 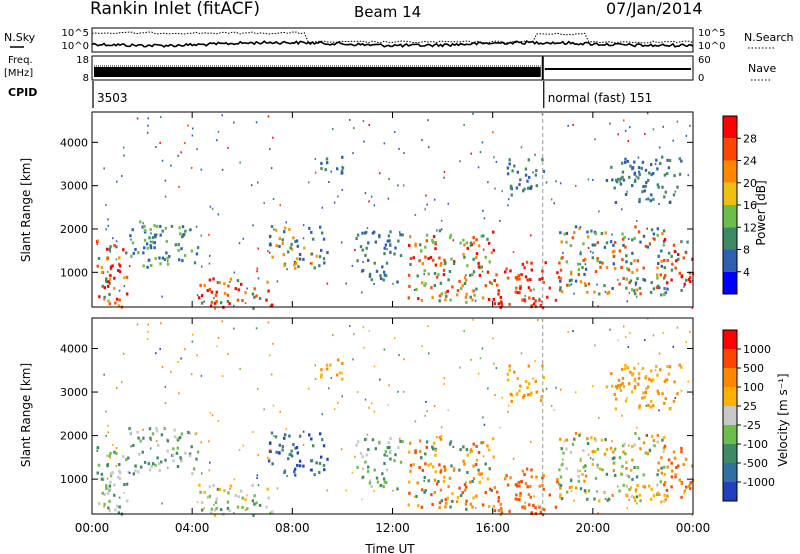 I want to click on colorbar-tick-label: 28, so click(x=750, y=138).